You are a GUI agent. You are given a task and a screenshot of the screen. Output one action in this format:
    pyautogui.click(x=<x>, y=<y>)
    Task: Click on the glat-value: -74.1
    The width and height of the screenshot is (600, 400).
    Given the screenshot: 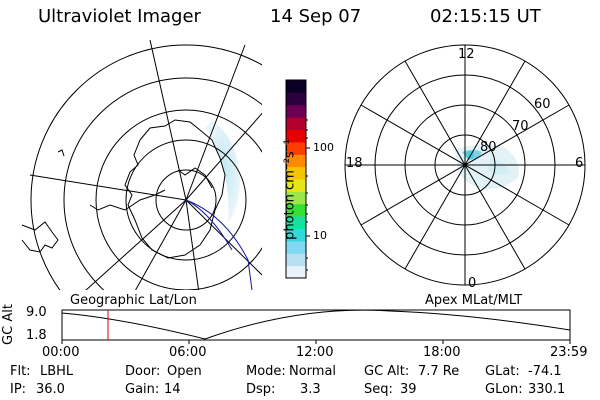 What is the action you would take?
    pyautogui.click(x=545, y=371)
    